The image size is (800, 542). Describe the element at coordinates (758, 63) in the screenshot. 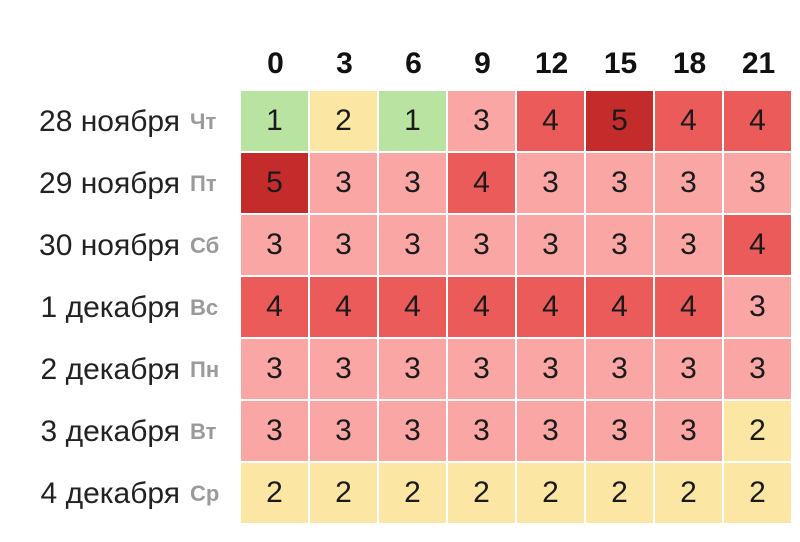

I see `hour-header: 21` at that location.